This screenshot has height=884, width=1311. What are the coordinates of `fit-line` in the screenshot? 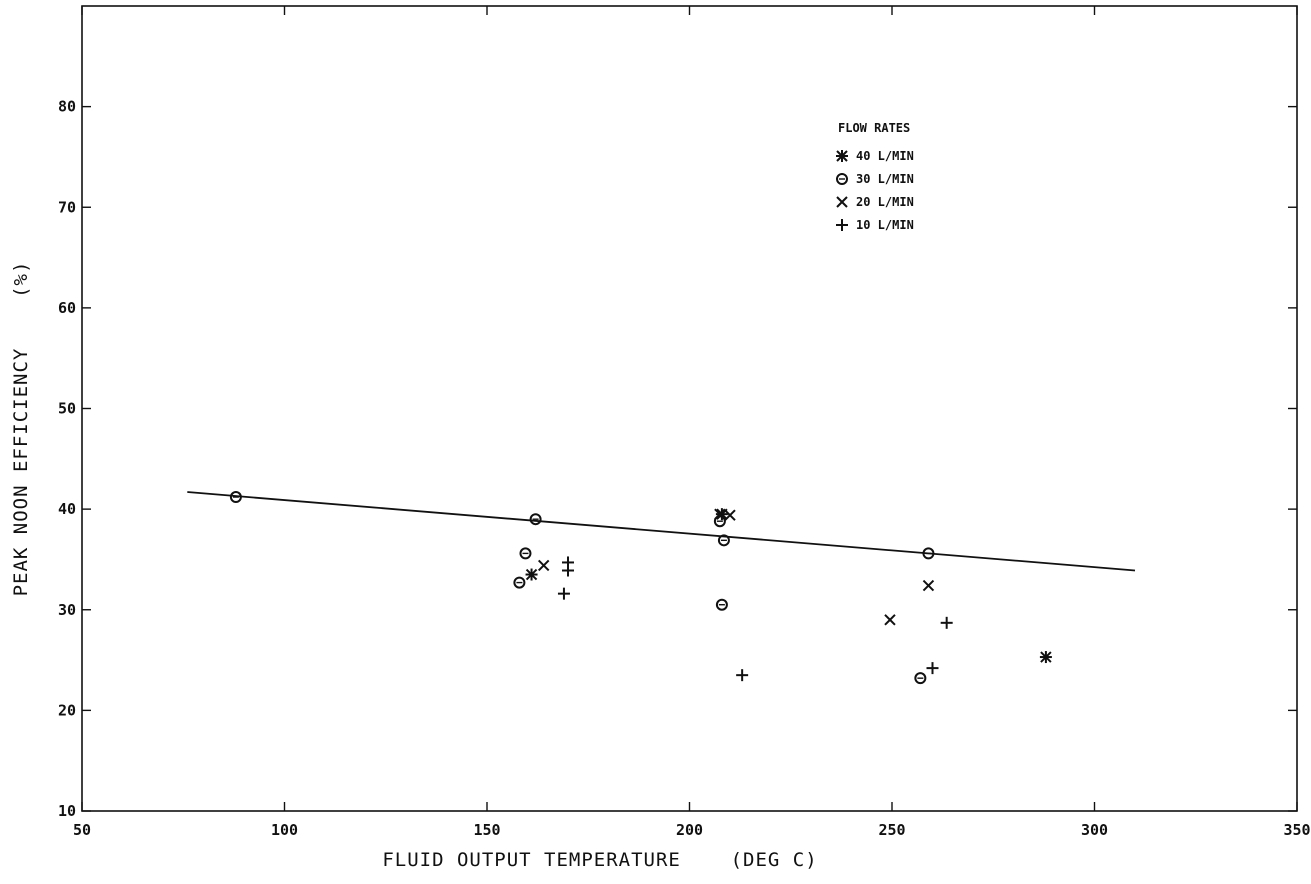 It's located at (661, 531).